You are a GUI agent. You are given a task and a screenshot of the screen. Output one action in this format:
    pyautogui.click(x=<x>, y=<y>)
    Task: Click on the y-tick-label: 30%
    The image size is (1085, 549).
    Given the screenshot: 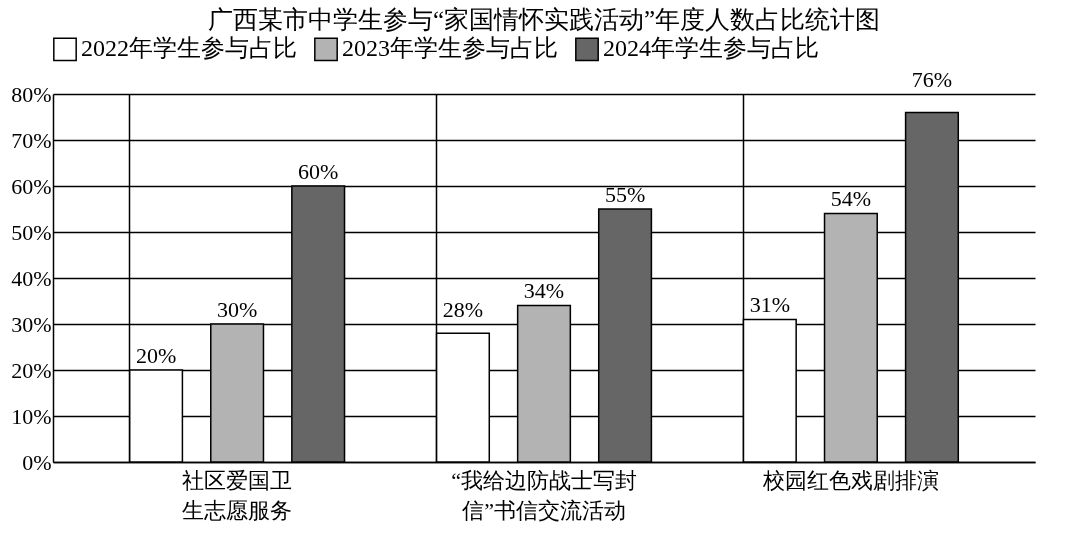 What is the action you would take?
    pyautogui.click(x=31, y=324)
    